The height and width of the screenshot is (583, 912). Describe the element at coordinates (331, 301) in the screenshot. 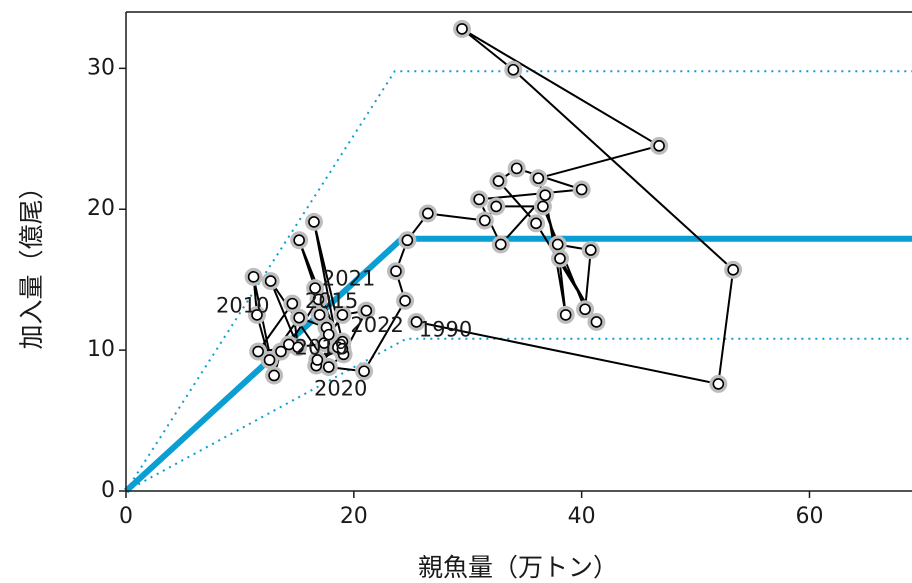

I see `year-label-2015: 2015` at that location.